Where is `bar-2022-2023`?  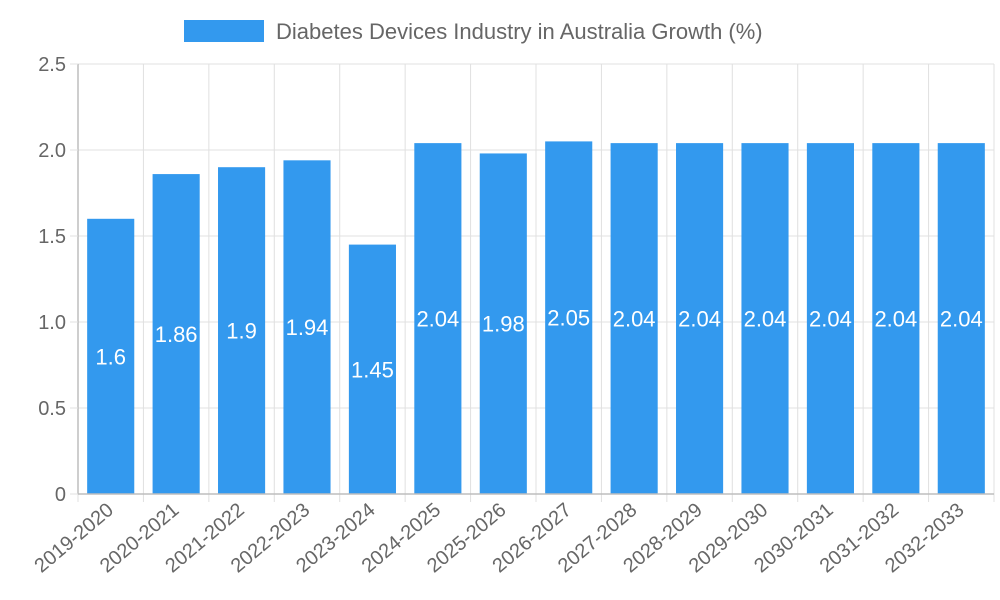 bar-2022-2023 is located at coordinates (307, 327).